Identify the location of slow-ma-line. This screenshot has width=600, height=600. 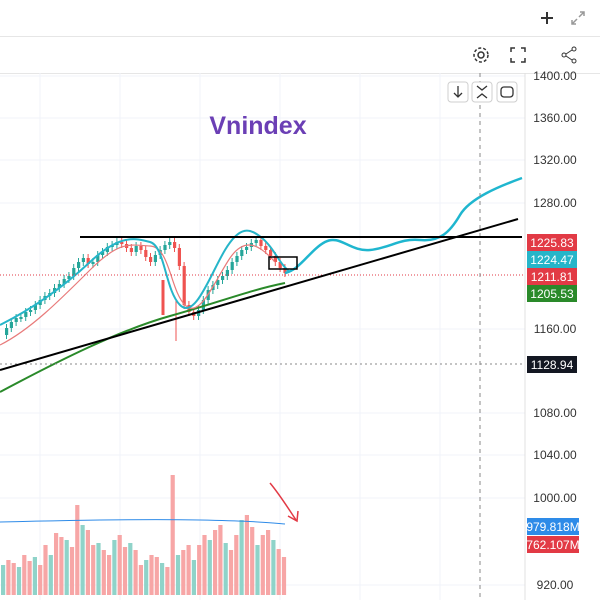
(143, 337).